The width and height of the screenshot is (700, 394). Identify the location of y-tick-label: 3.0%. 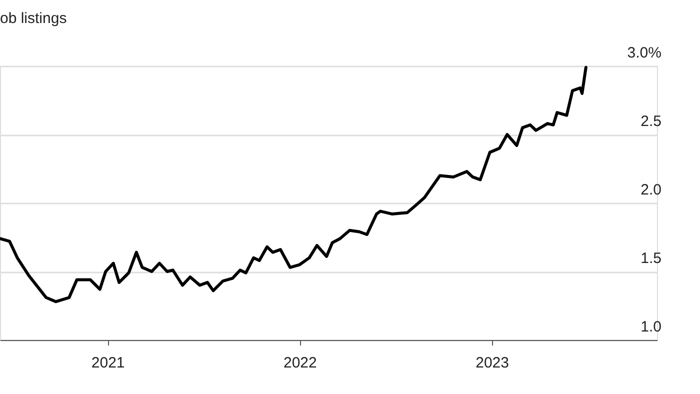
(644, 53).